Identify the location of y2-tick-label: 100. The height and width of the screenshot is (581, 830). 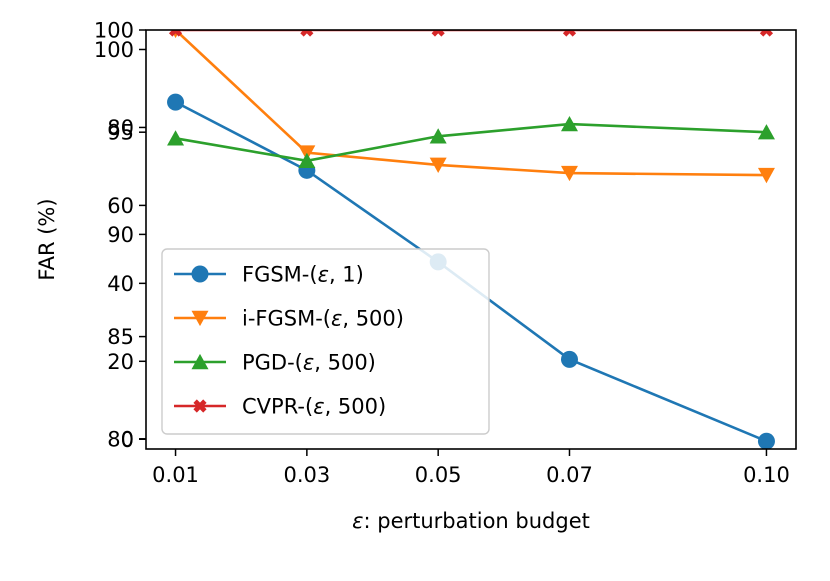
(114, 31).